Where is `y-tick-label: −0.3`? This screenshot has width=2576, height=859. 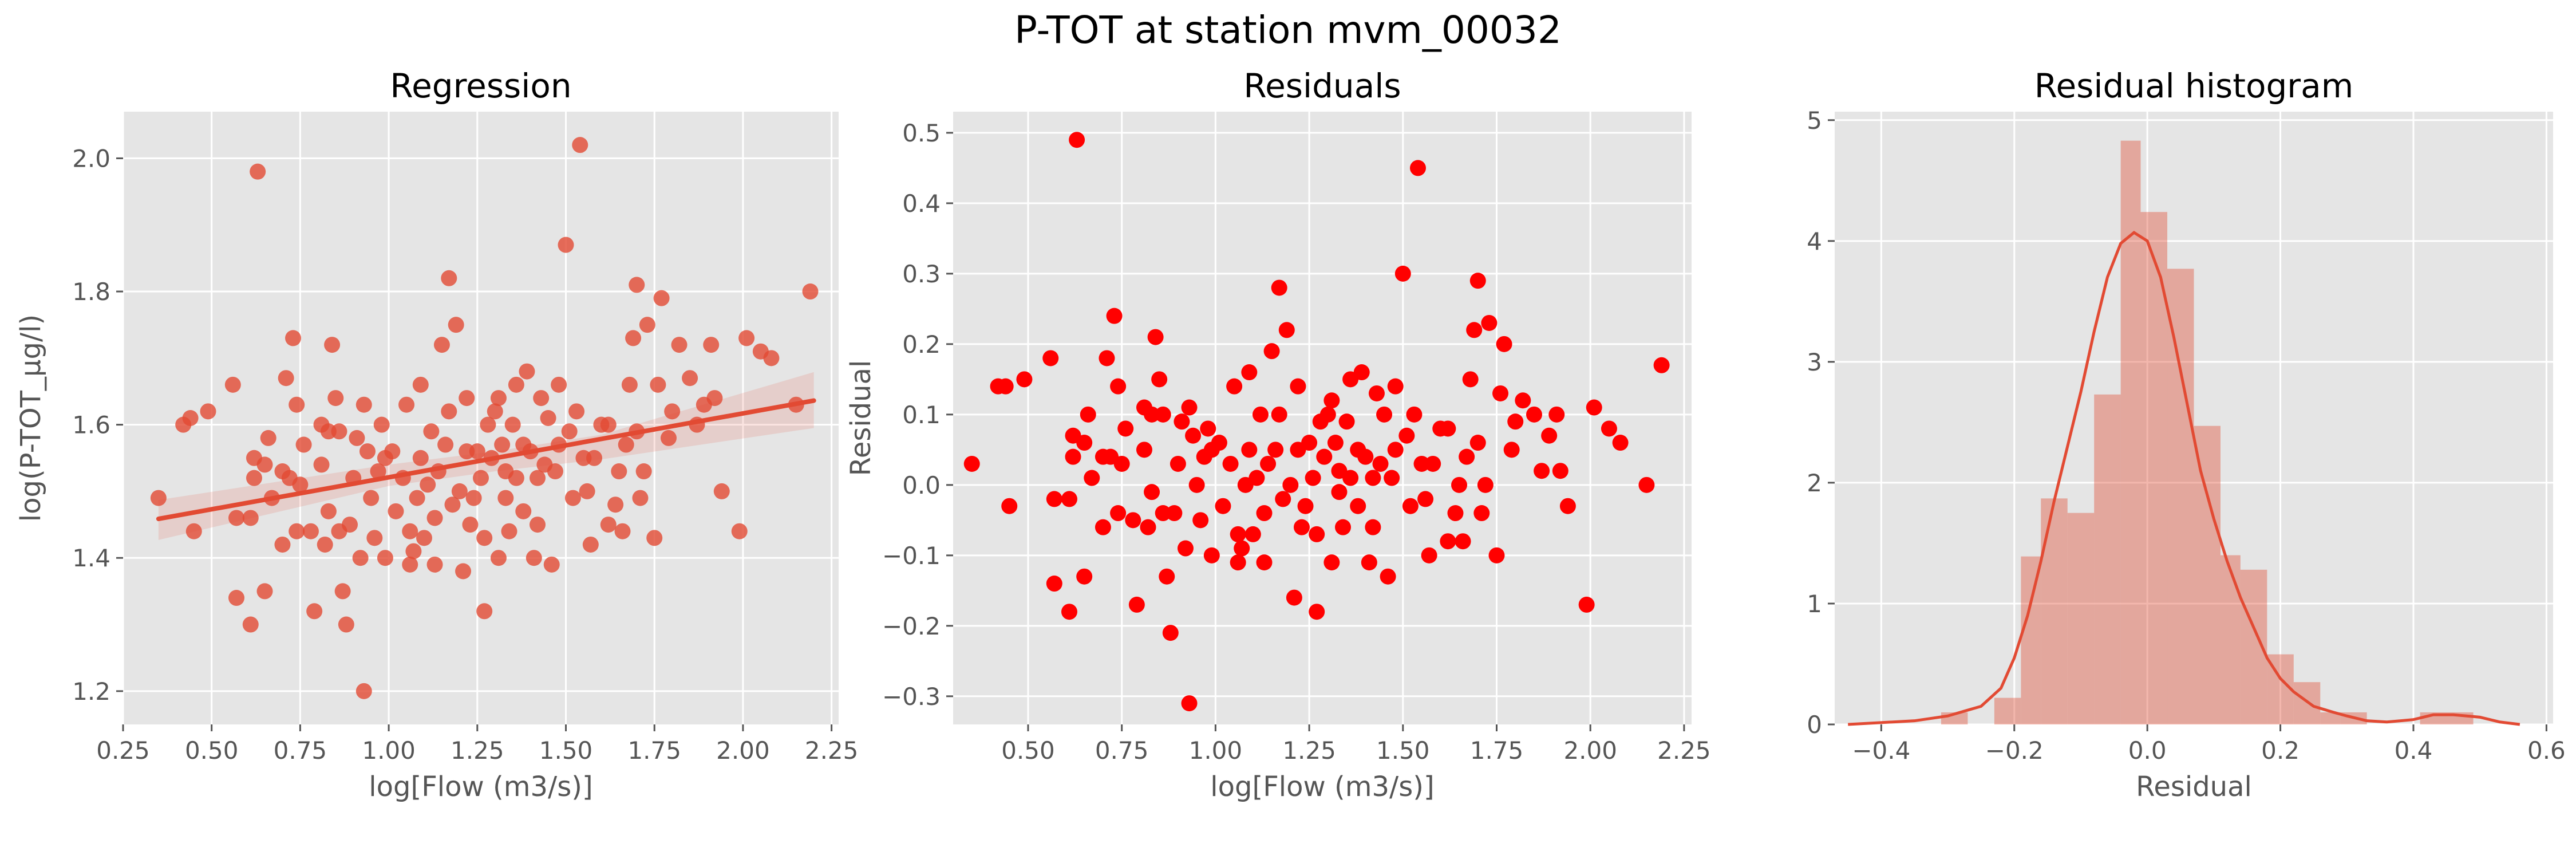 y-tick-label: −0.3 is located at coordinates (911, 697).